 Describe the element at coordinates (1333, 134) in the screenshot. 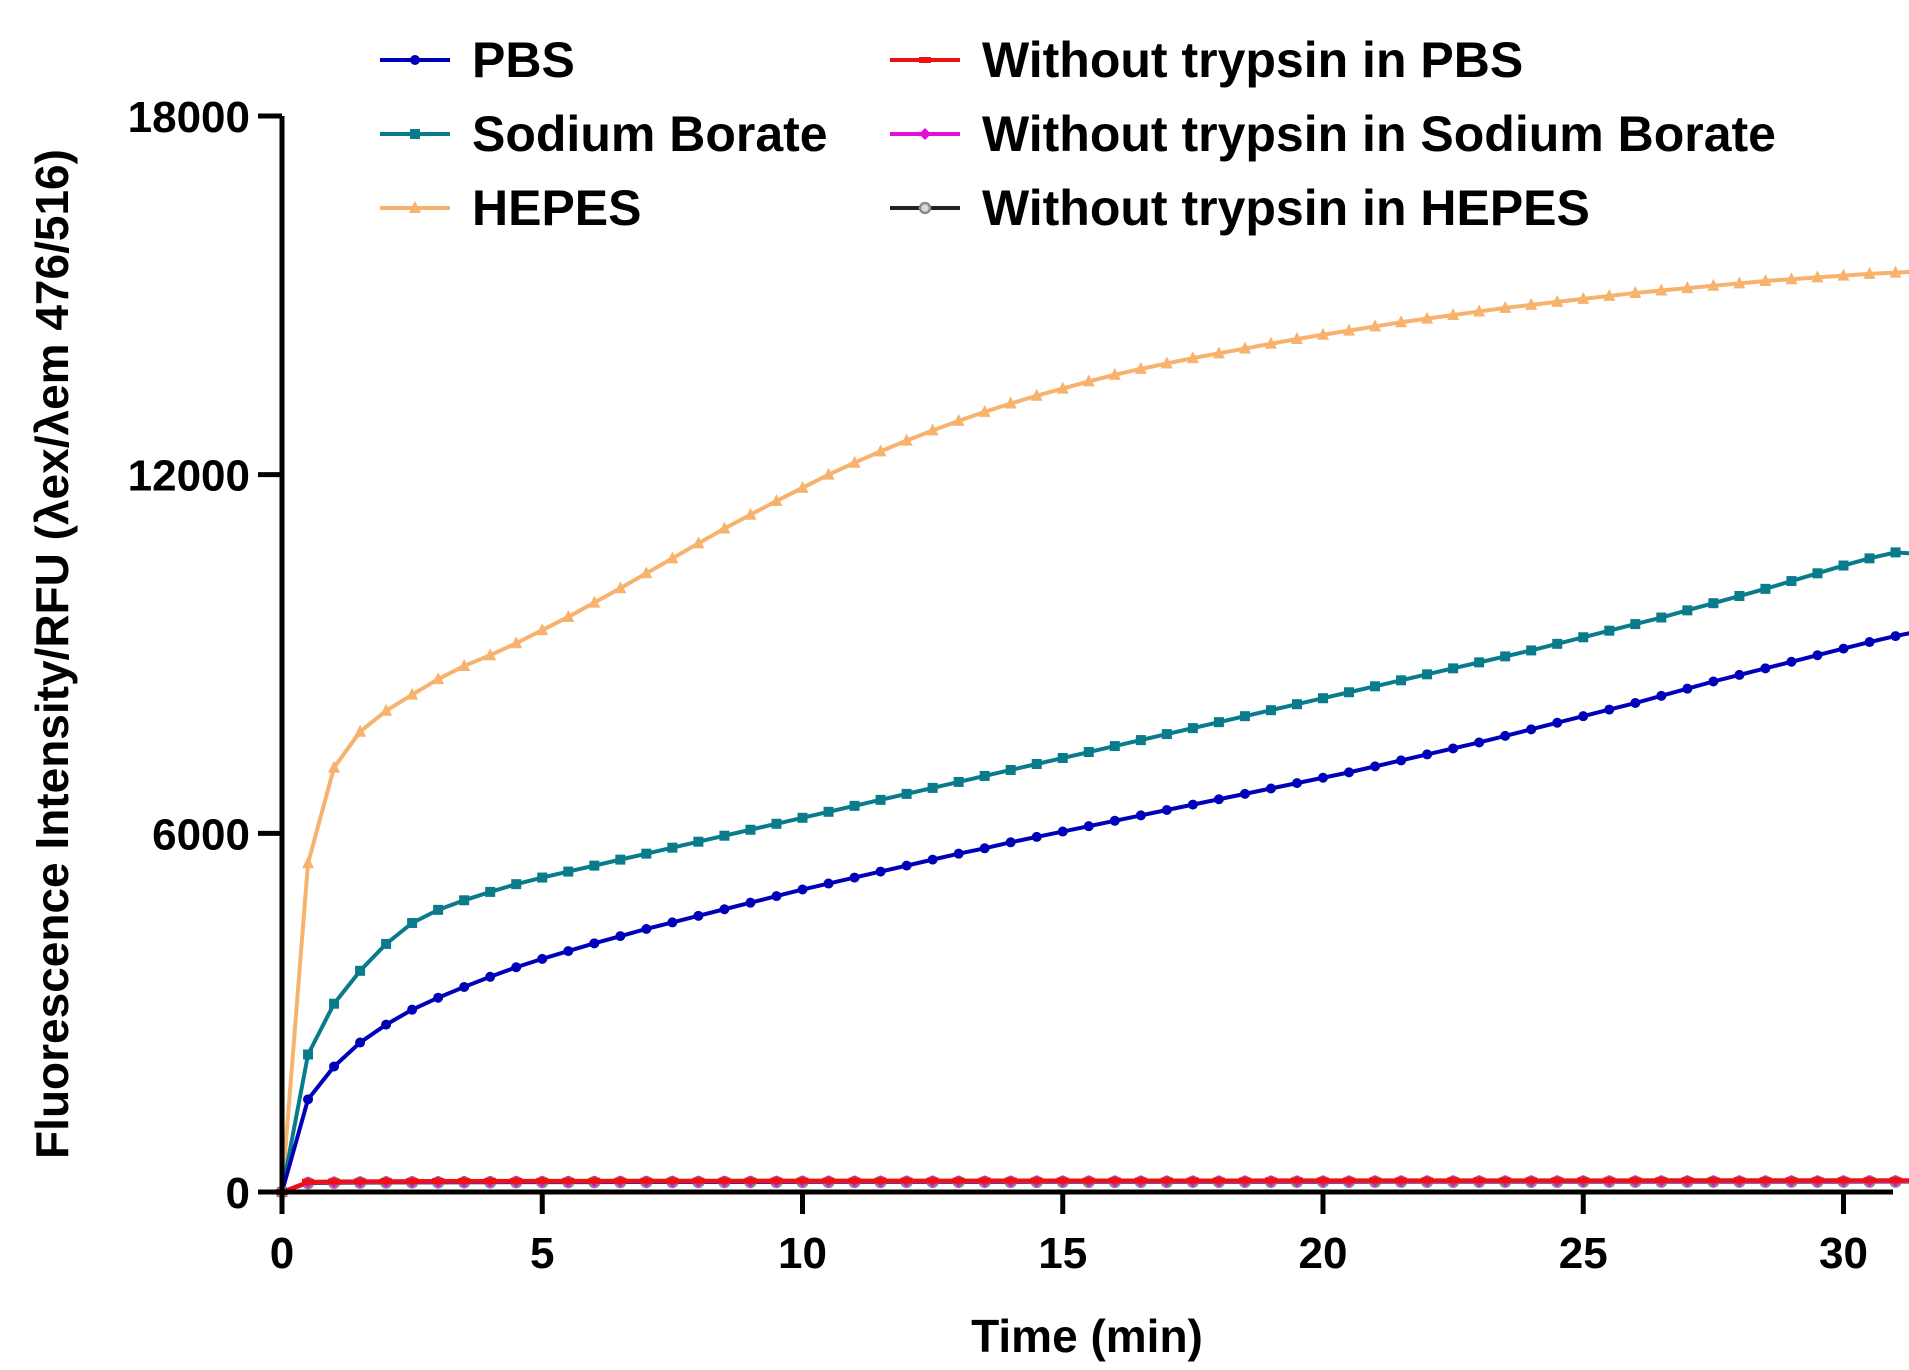

I see `legend-item-without-trypsin-in-sodium-borate: Without trypsin in Sodium Borate` at that location.